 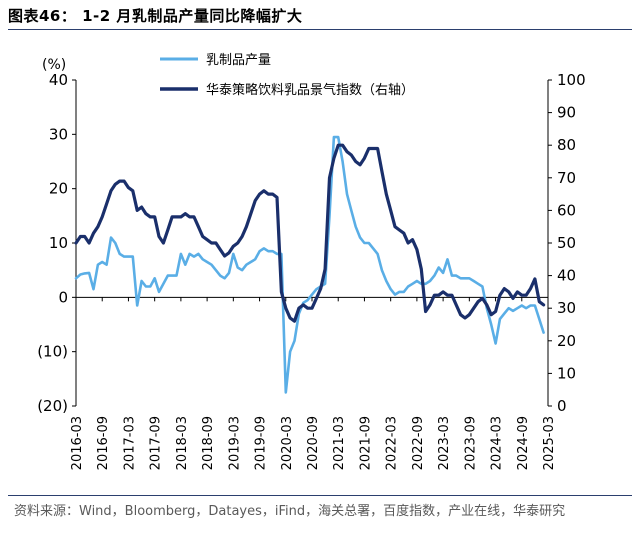 I want to click on right-tick-label: 100, so click(x=571, y=80).